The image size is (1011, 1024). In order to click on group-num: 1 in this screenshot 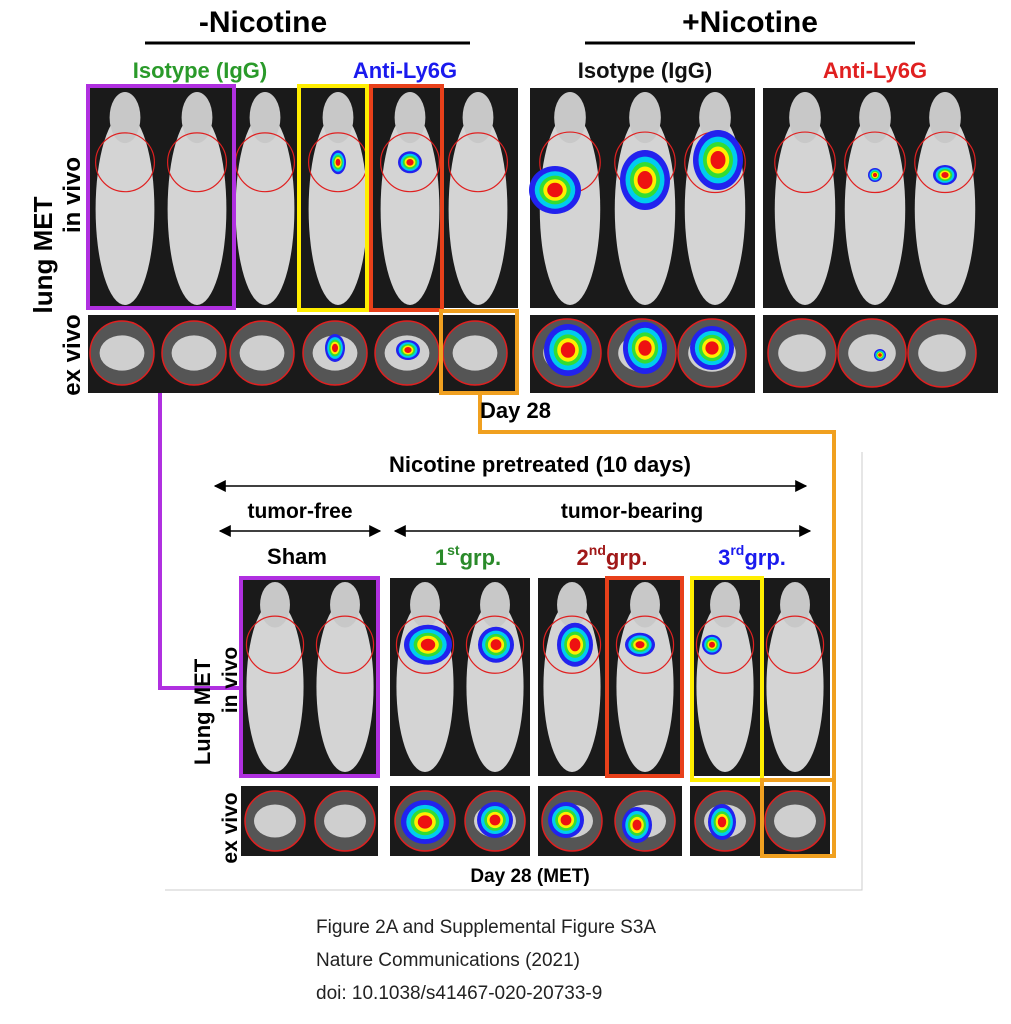, I will do `click(441, 557)`.